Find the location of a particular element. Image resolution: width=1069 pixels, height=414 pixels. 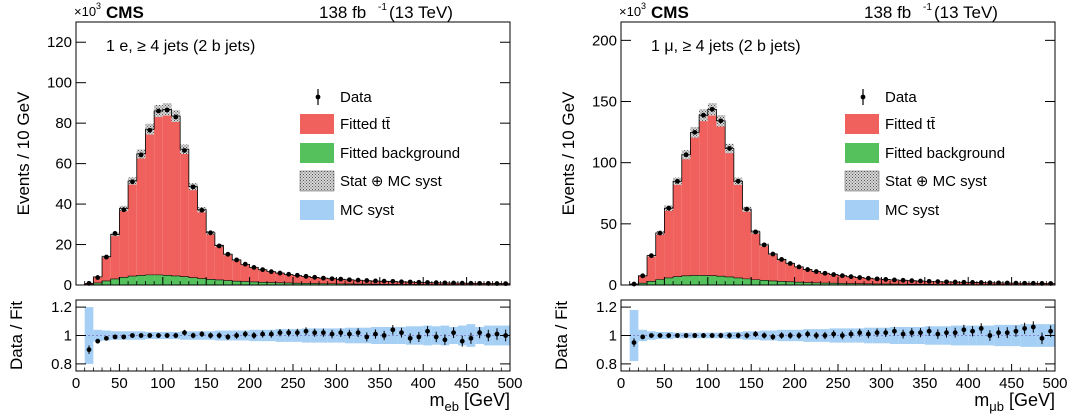

exponent-superscript: 3 is located at coordinates (98, 6).